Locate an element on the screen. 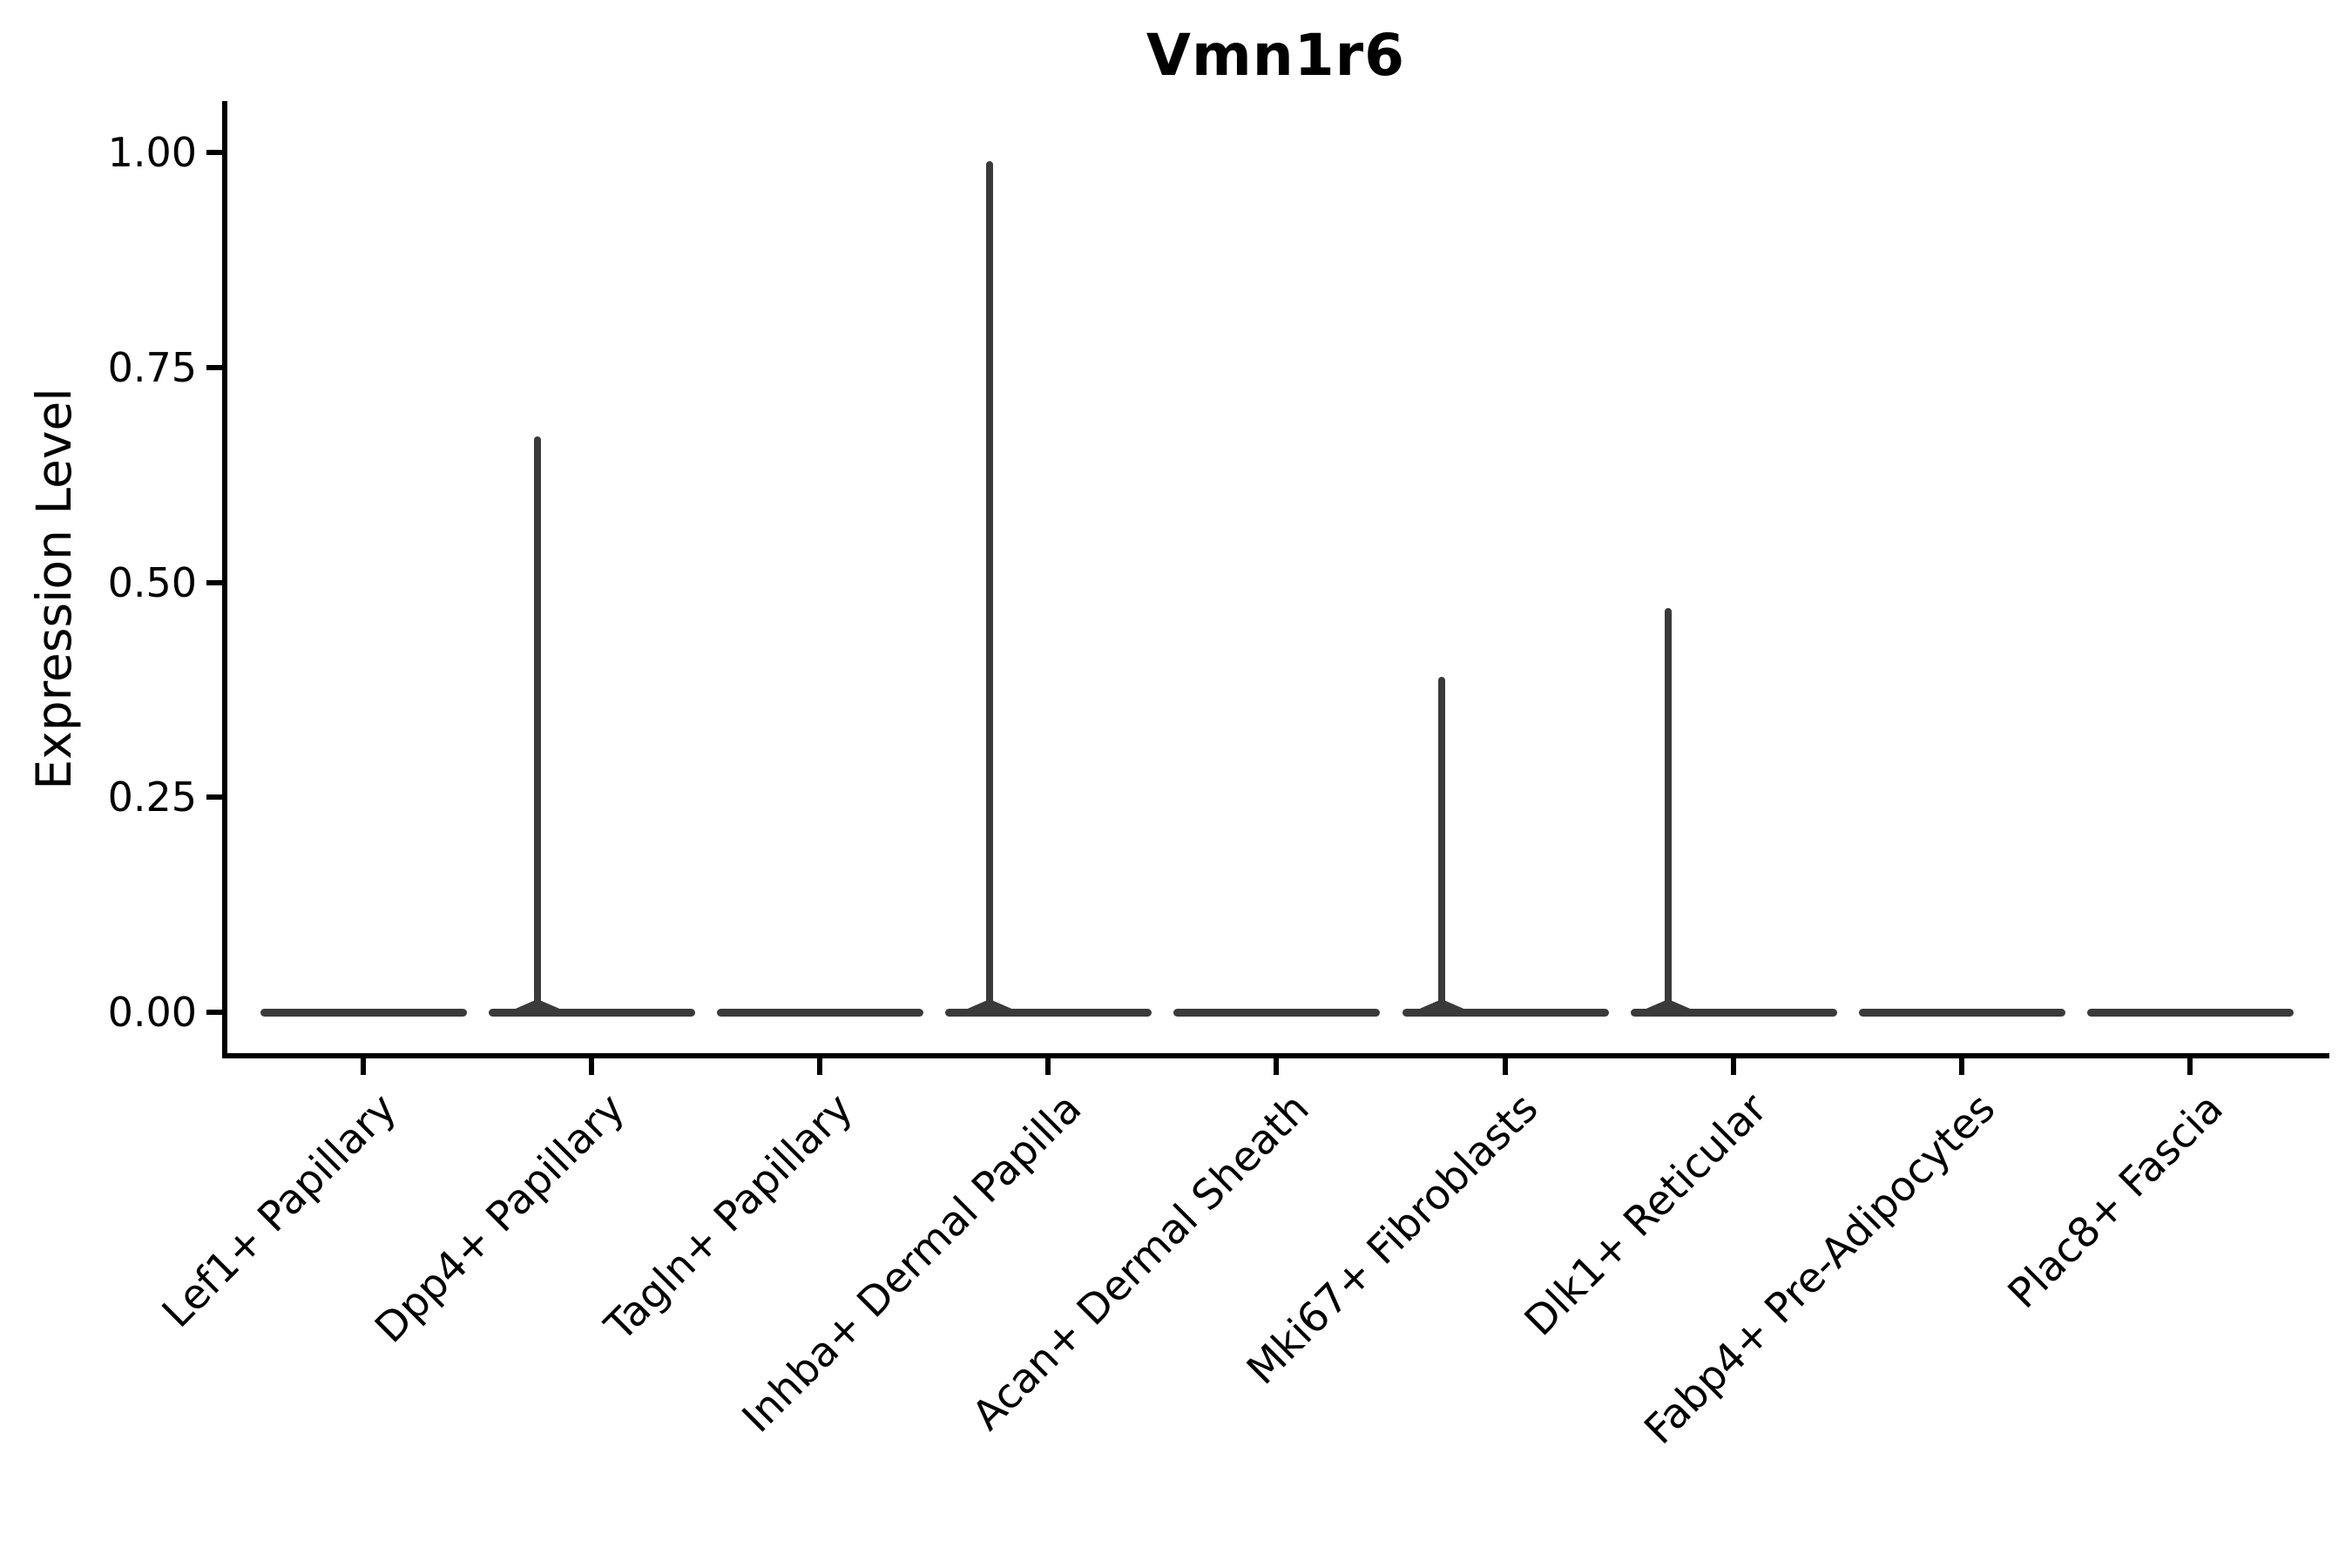 This screenshot has width=2352, height=1568. y-tick-label: 1.00 is located at coordinates (152, 152).